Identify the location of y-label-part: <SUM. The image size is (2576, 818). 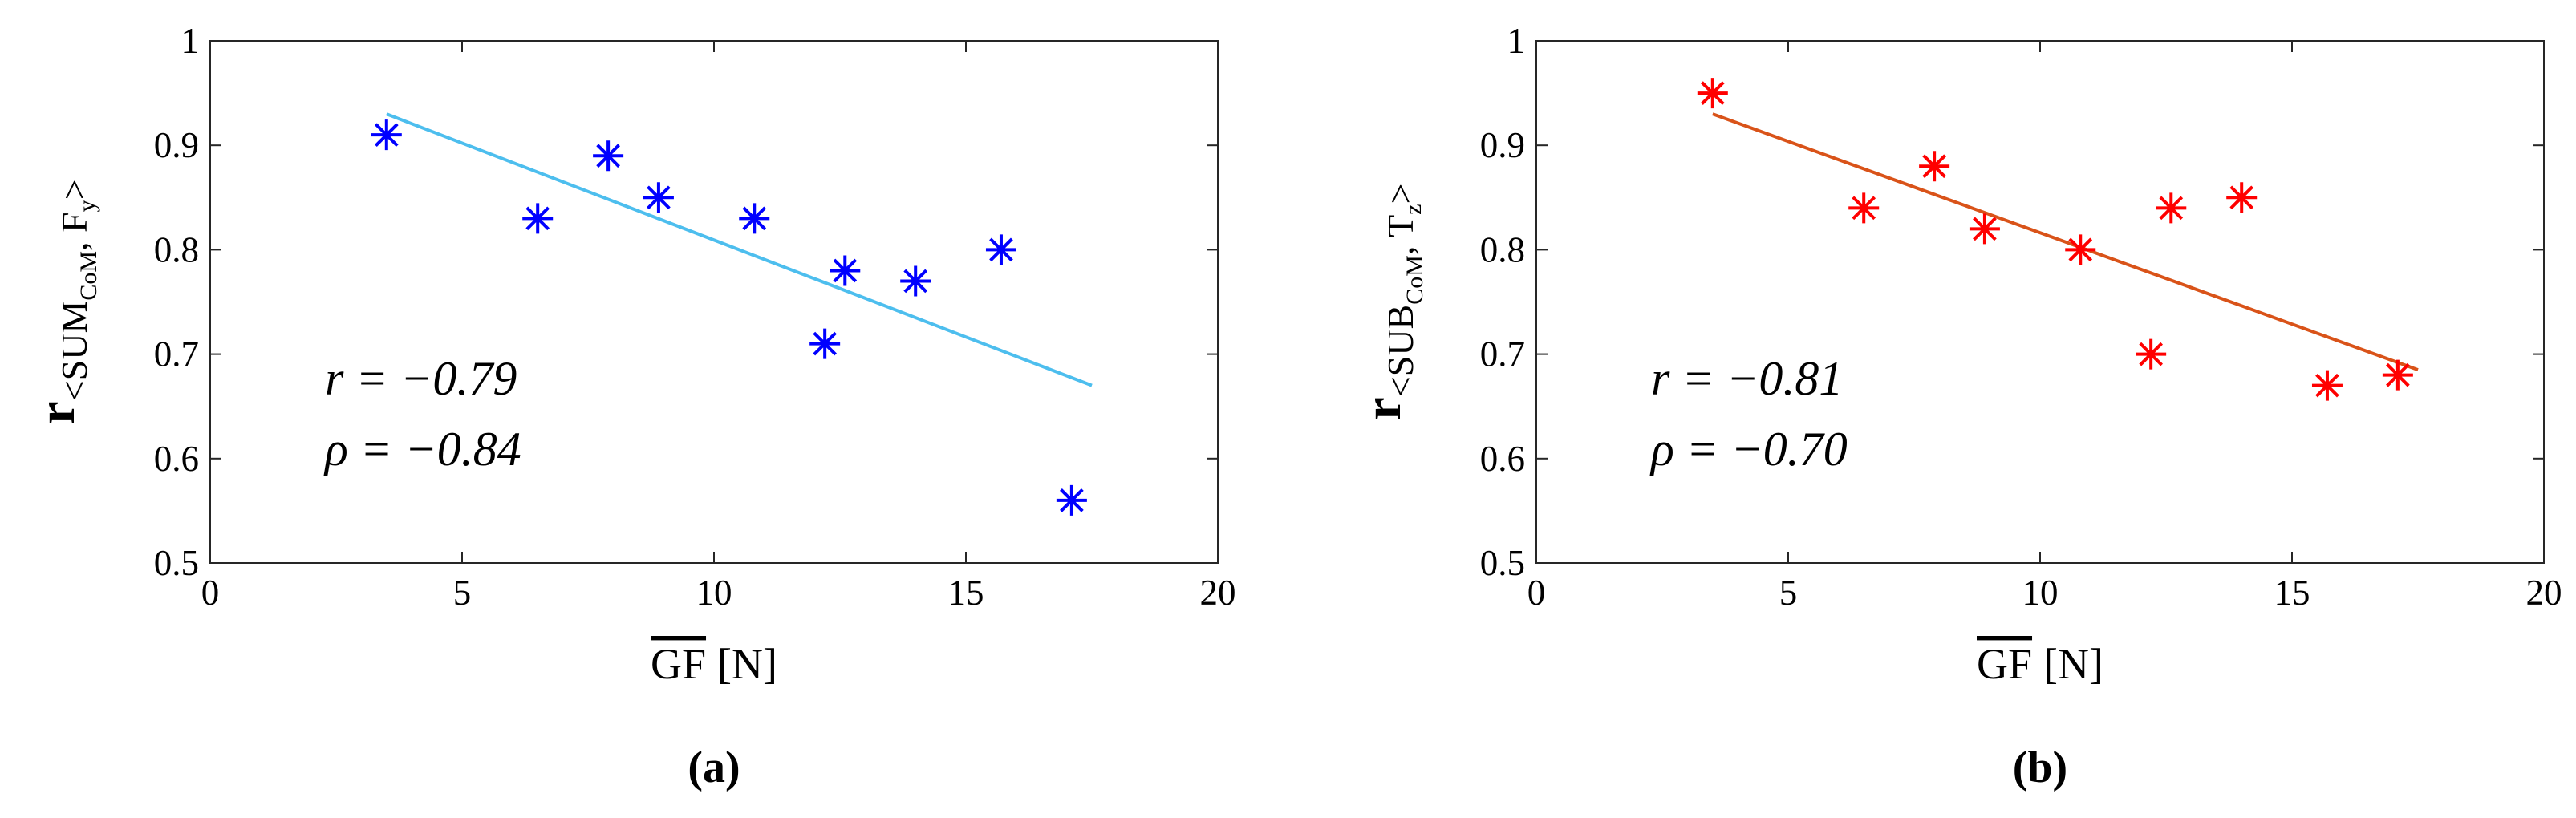
(74, 352).